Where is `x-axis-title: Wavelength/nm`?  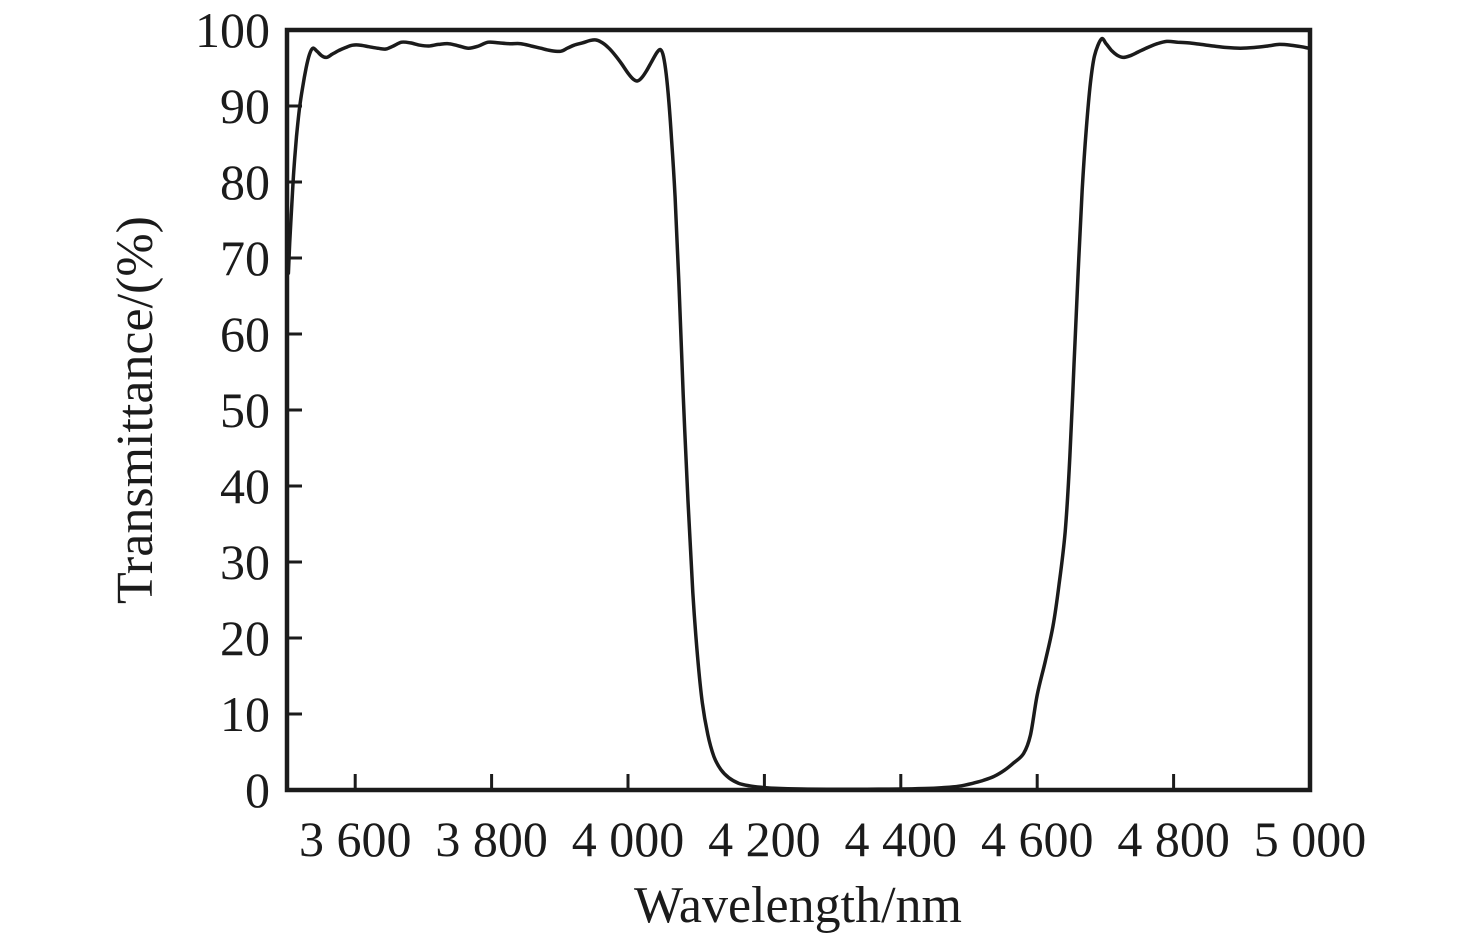
x-axis-title: Wavelength/nm is located at coordinates (798, 905).